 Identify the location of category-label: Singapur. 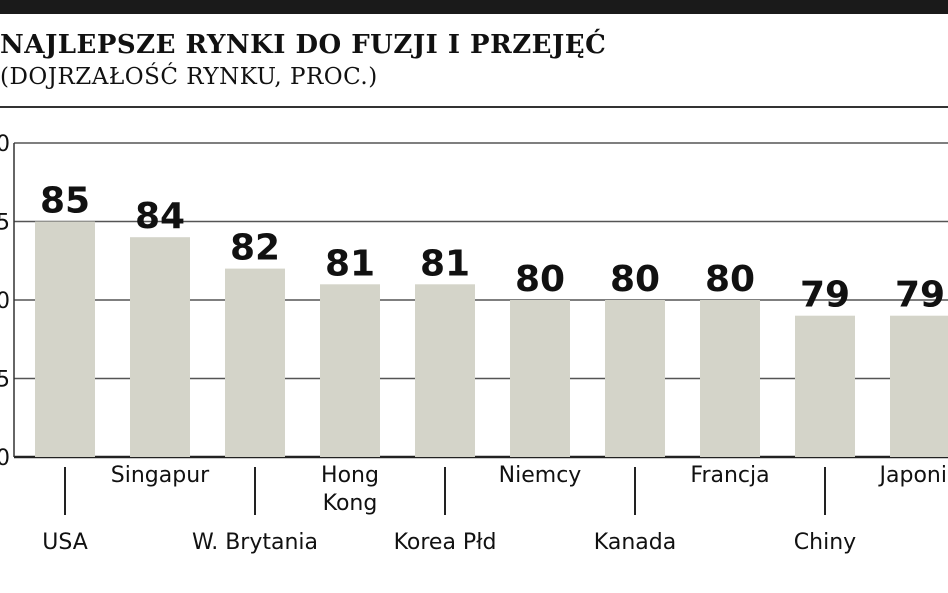
(160, 475).